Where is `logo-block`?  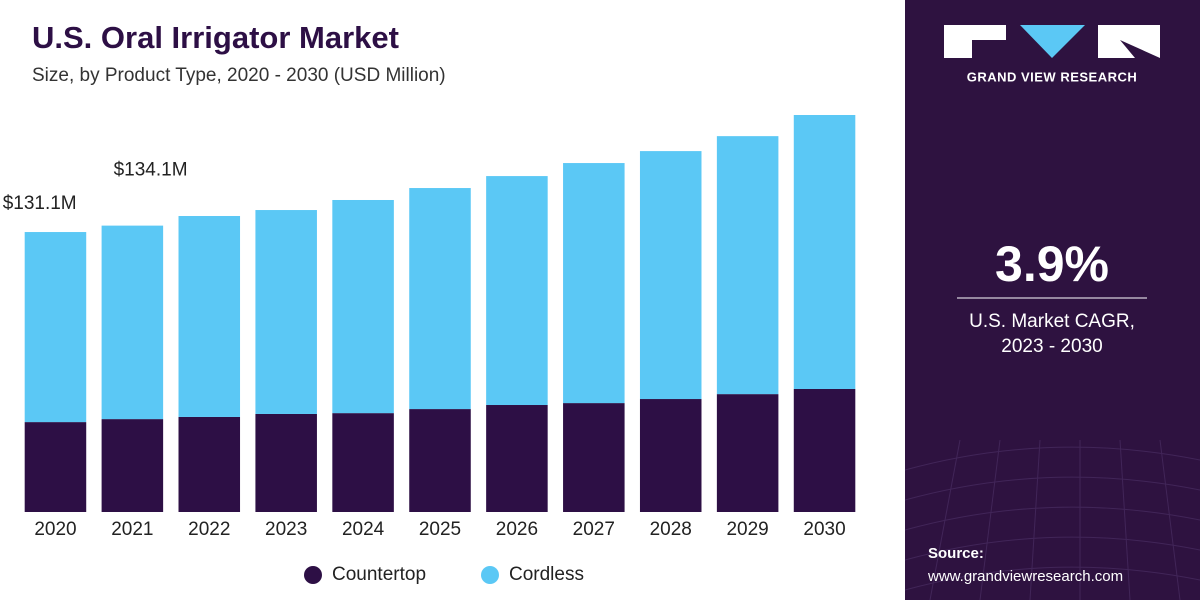
logo-block is located at coordinates (1129, 41).